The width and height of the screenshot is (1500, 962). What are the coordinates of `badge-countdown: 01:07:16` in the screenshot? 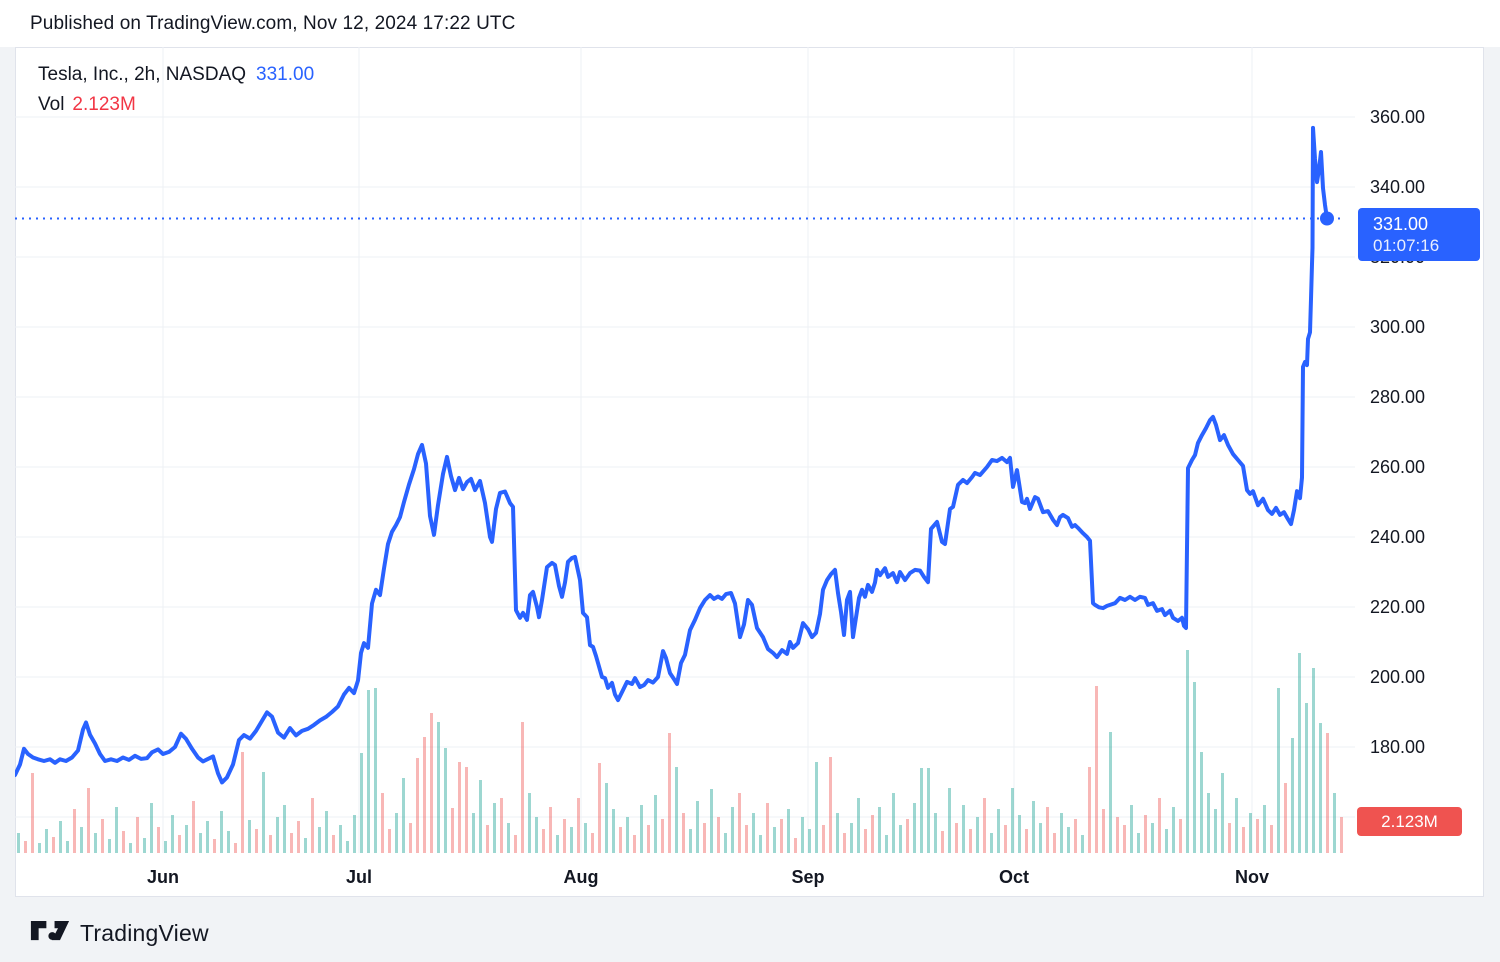 It's located at (1406, 245).